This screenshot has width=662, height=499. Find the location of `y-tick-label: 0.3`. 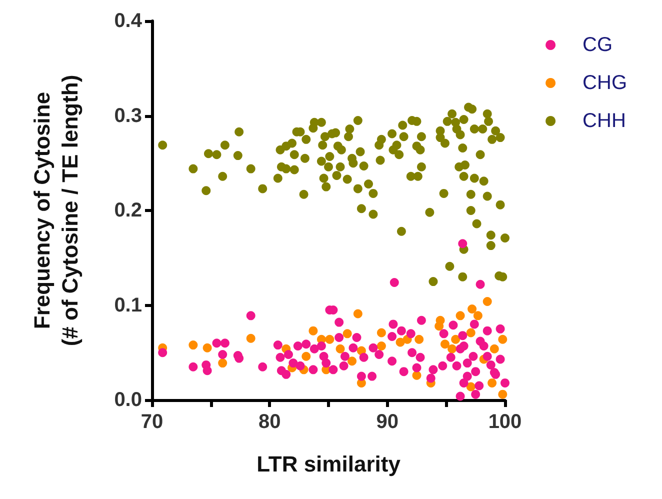

y-tick-label: 0.3 is located at coordinates (128, 115).